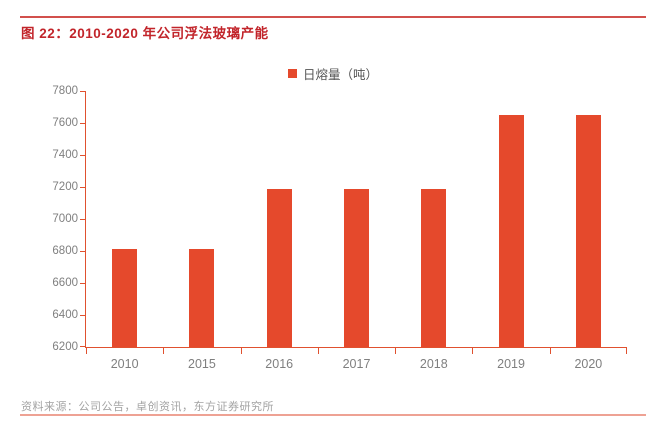 The image size is (666, 441). Describe the element at coordinates (588, 231) in the screenshot. I see `bar-2020` at that location.